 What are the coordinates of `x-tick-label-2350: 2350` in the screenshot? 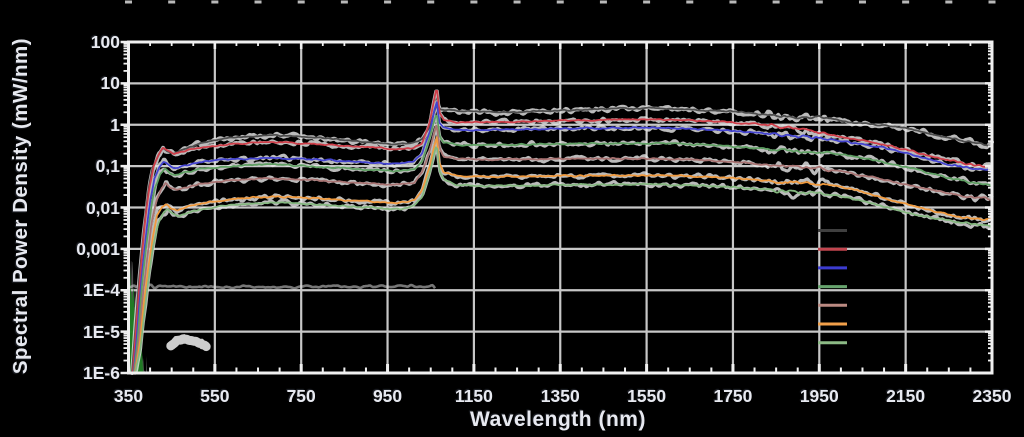 It's located at (992, 396).